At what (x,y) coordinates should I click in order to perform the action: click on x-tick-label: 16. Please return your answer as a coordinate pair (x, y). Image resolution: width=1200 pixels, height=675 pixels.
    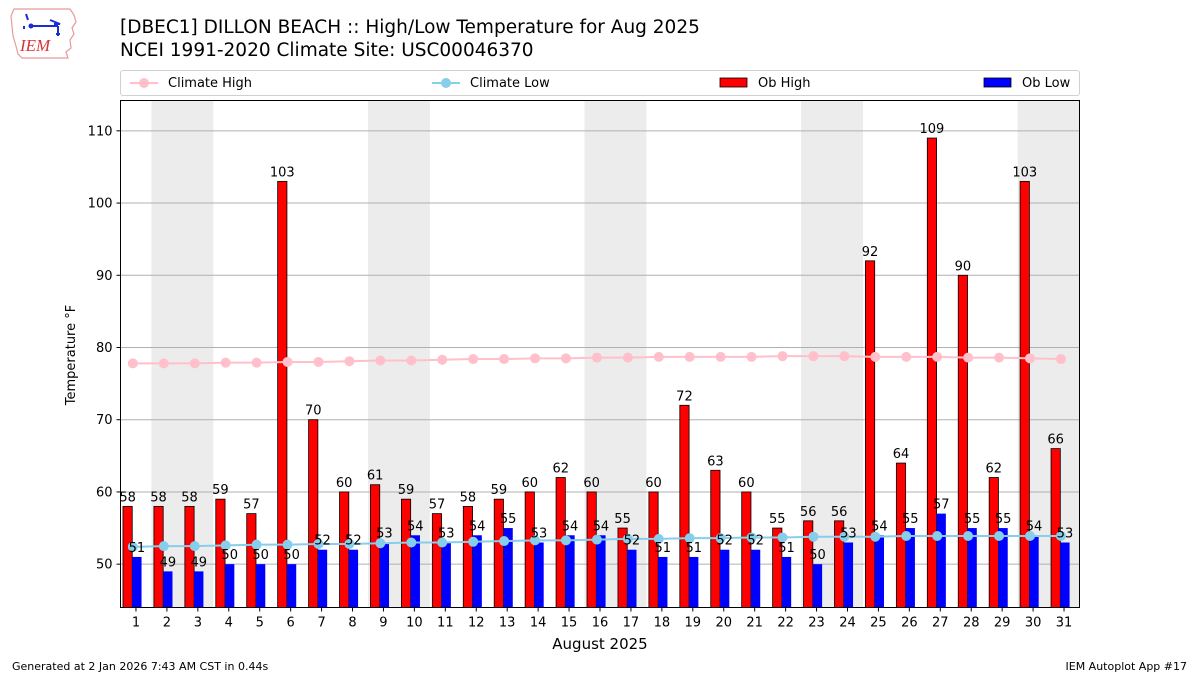
    Looking at the image, I should click on (600, 623).